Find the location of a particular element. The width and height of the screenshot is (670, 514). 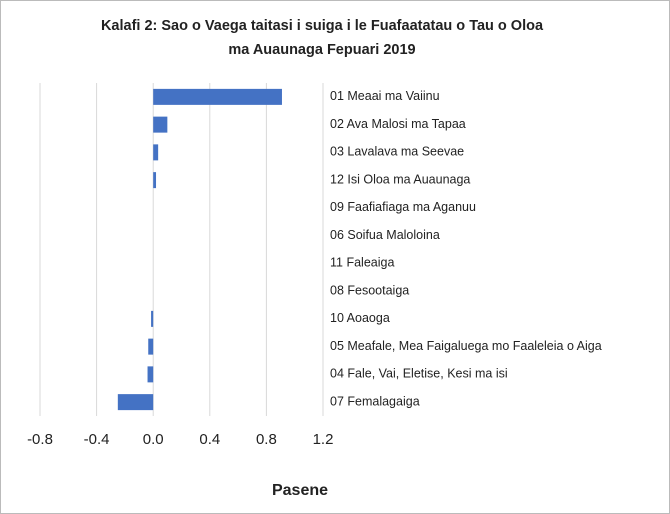

chart-title: ma Auaunaga Fepuari 2019 is located at coordinates (321, 50).